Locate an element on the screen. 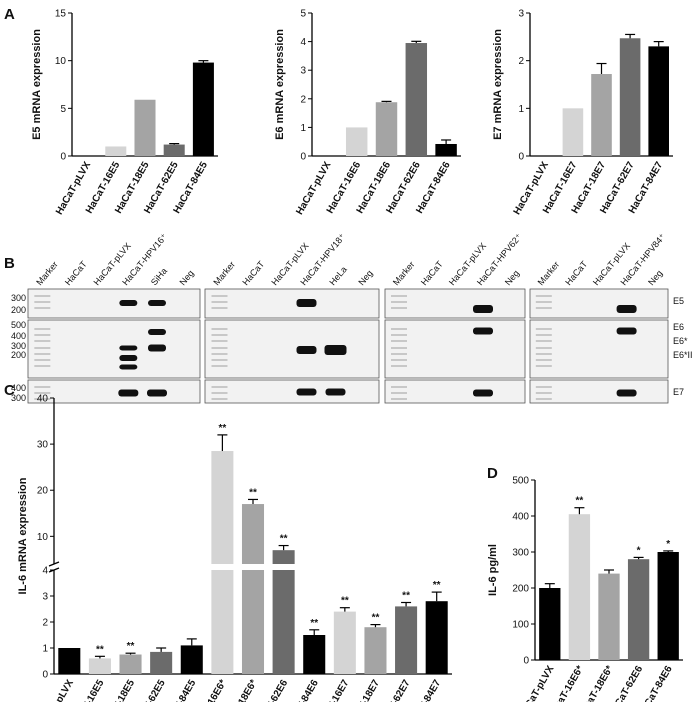 This screenshot has height=702, width=700. y-axis-label: E5 mRNA expression is located at coordinates (37, 84).